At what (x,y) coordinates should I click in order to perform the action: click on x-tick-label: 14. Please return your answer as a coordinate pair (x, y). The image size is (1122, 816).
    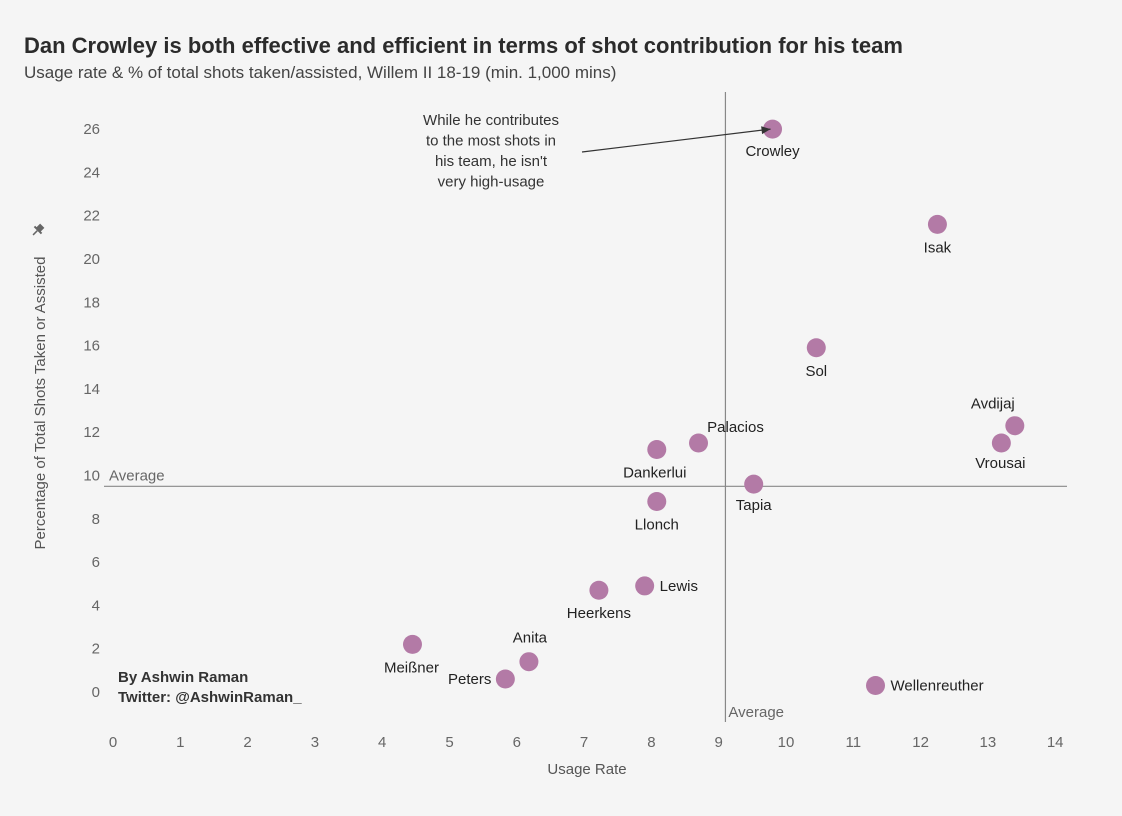
    Looking at the image, I should click on (1055, 742).